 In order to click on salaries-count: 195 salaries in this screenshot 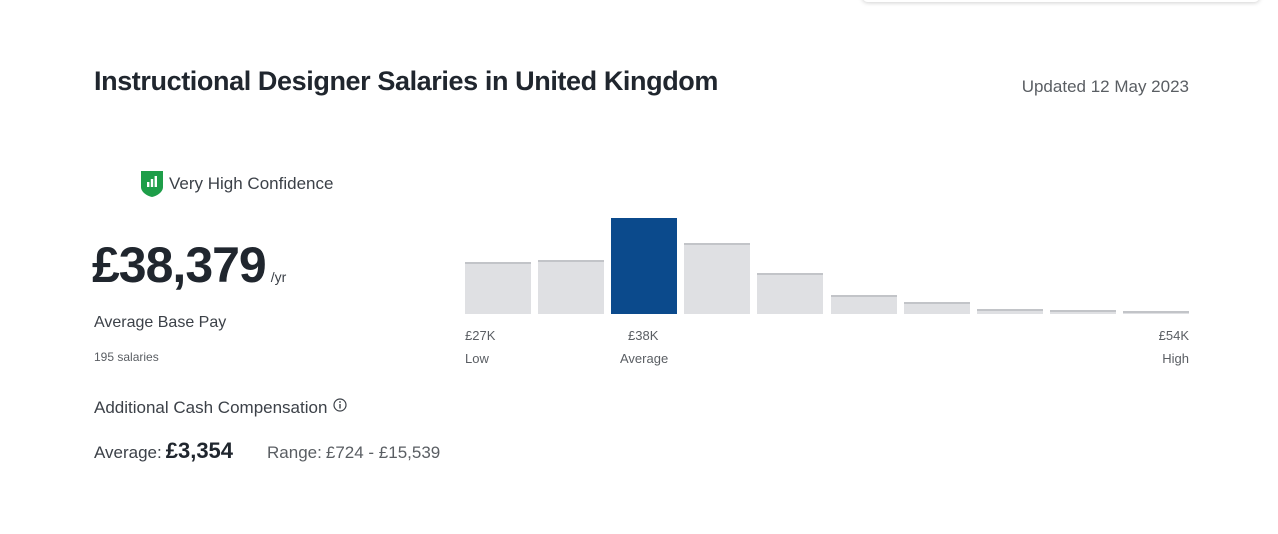, I will do `click(126, 357)`.